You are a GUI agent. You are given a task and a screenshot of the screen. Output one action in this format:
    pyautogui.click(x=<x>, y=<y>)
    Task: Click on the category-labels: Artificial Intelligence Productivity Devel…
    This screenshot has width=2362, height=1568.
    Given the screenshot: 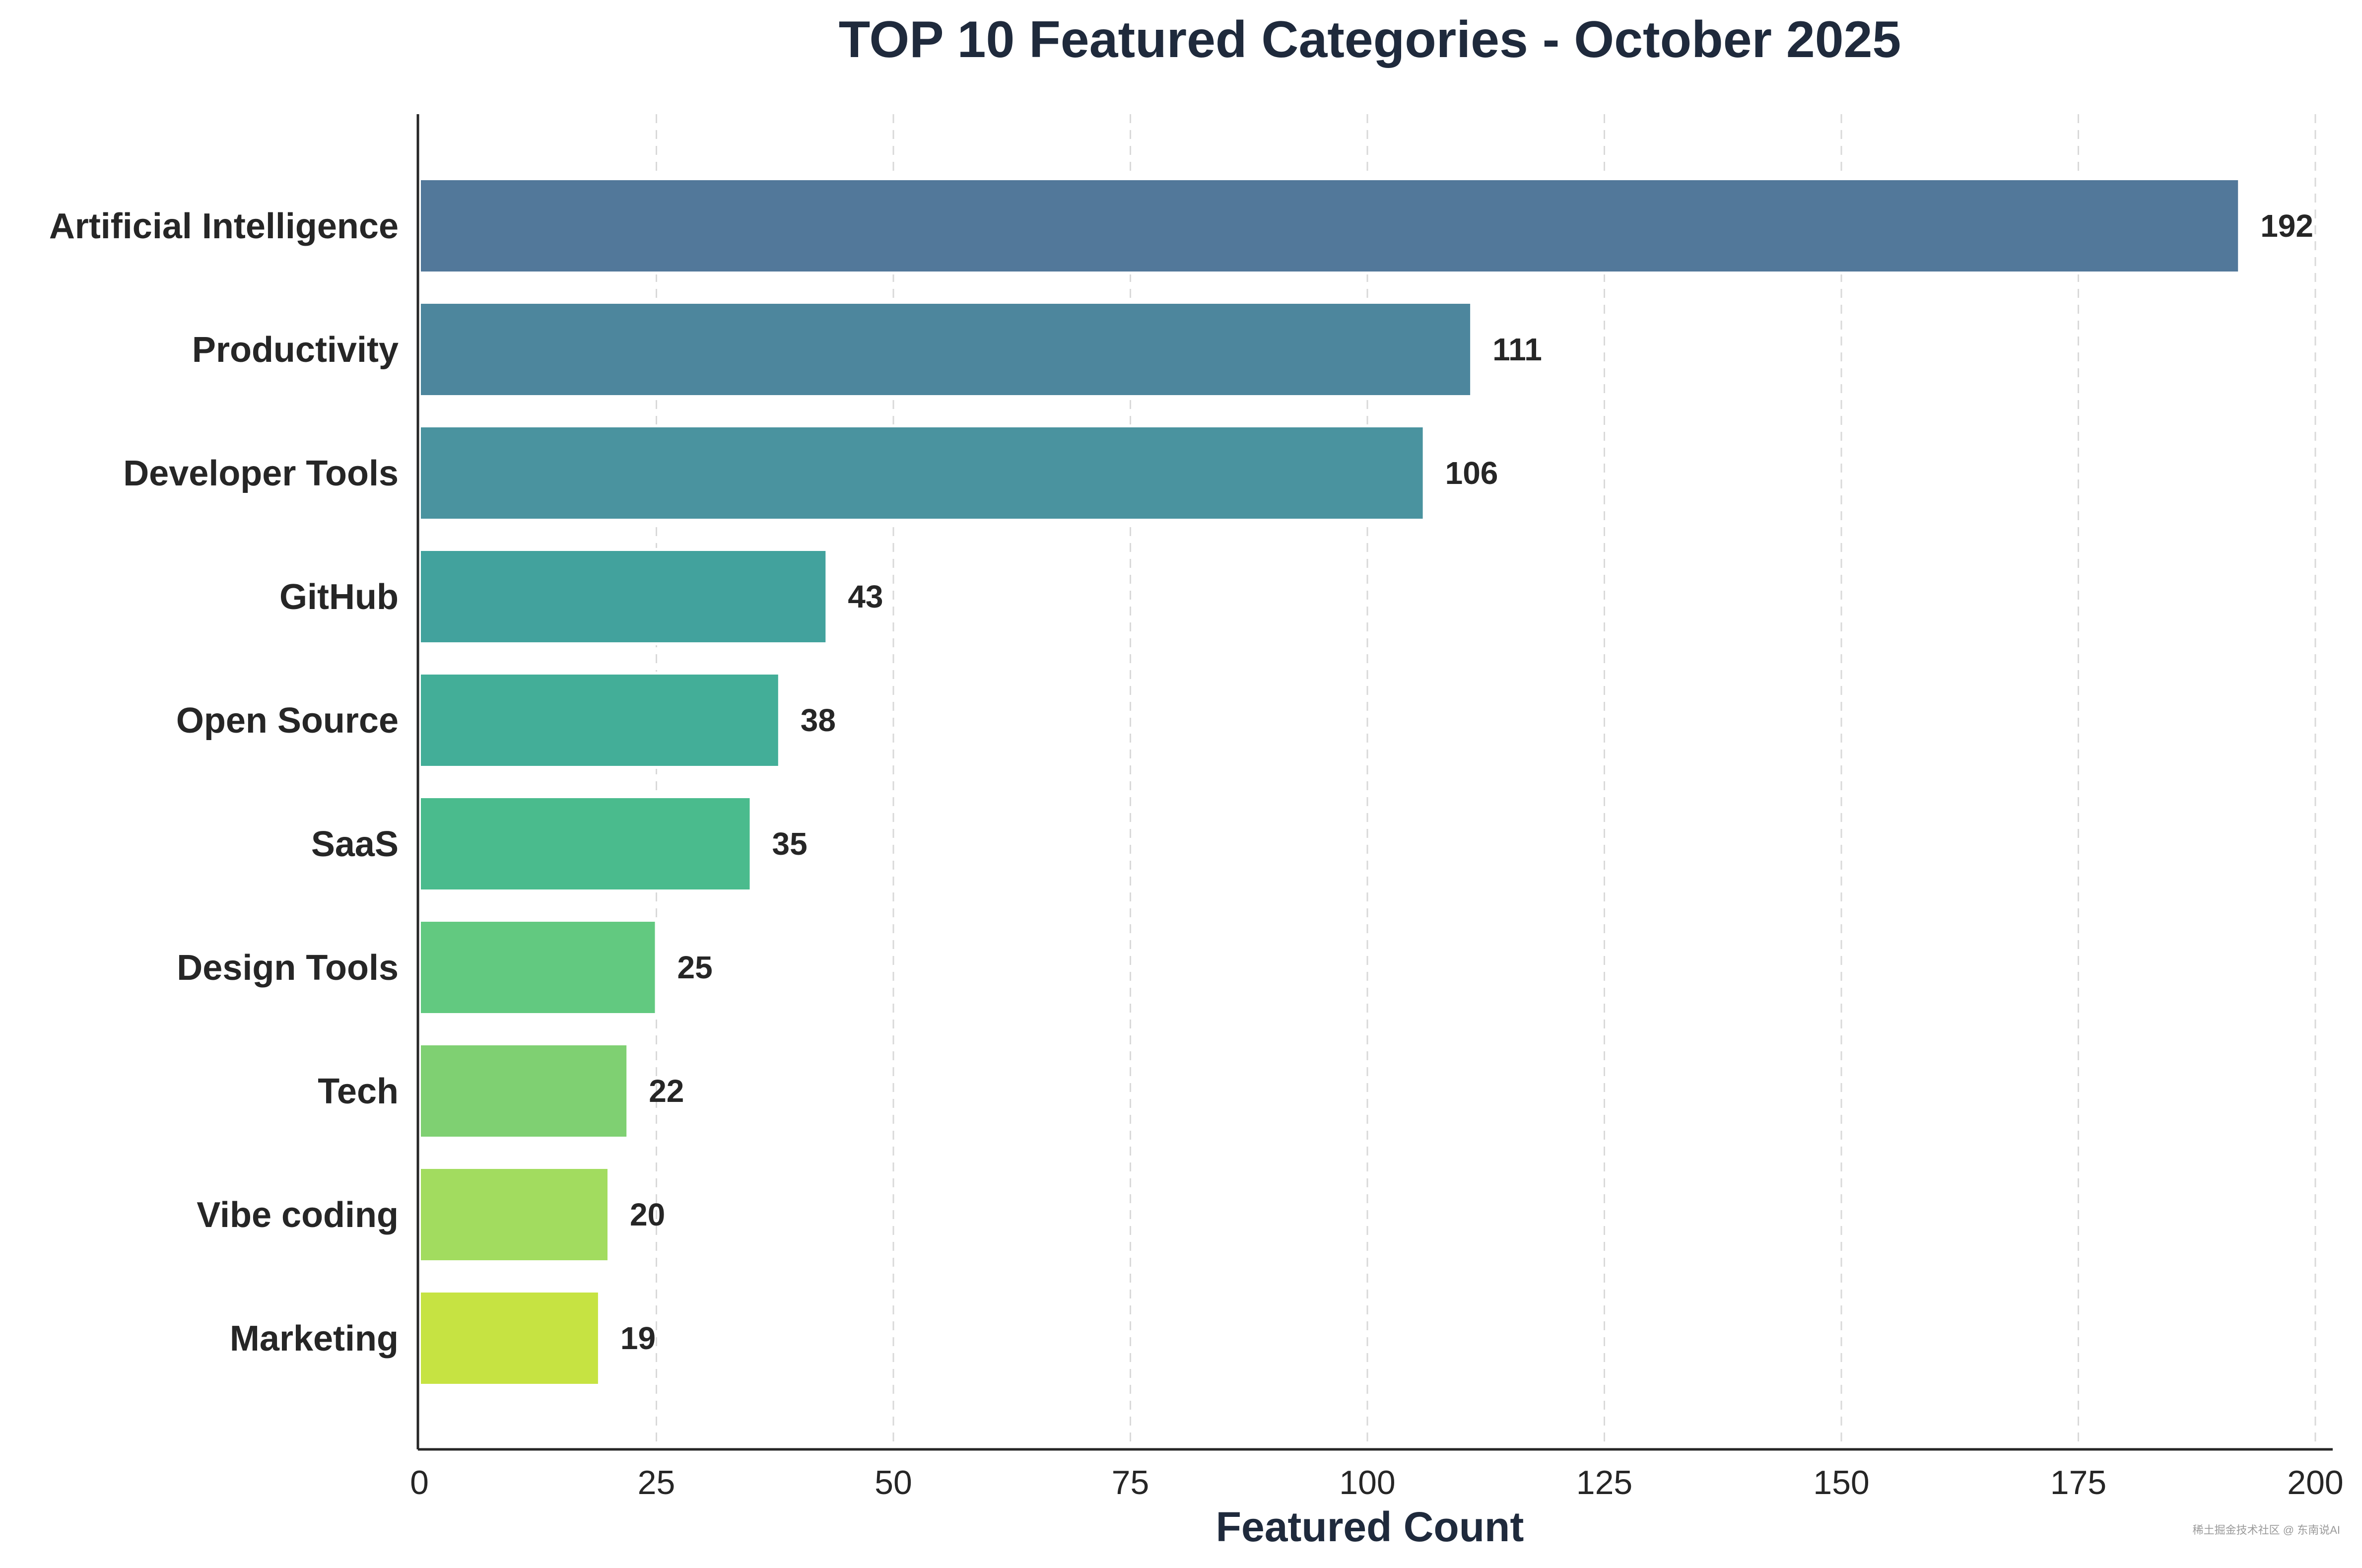 What is the action you would take?
    pyautogui.click(x=224, y=782)
    